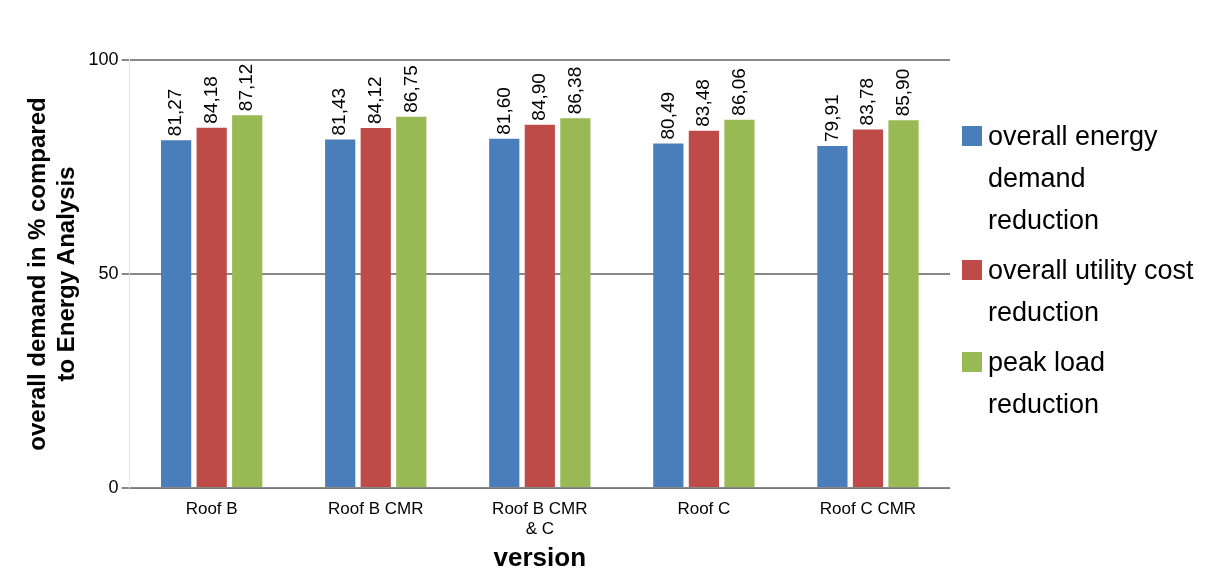  Describe the element at coordinates (831, 118) in the screenshot. I see `data-label: 79,91` at that location.